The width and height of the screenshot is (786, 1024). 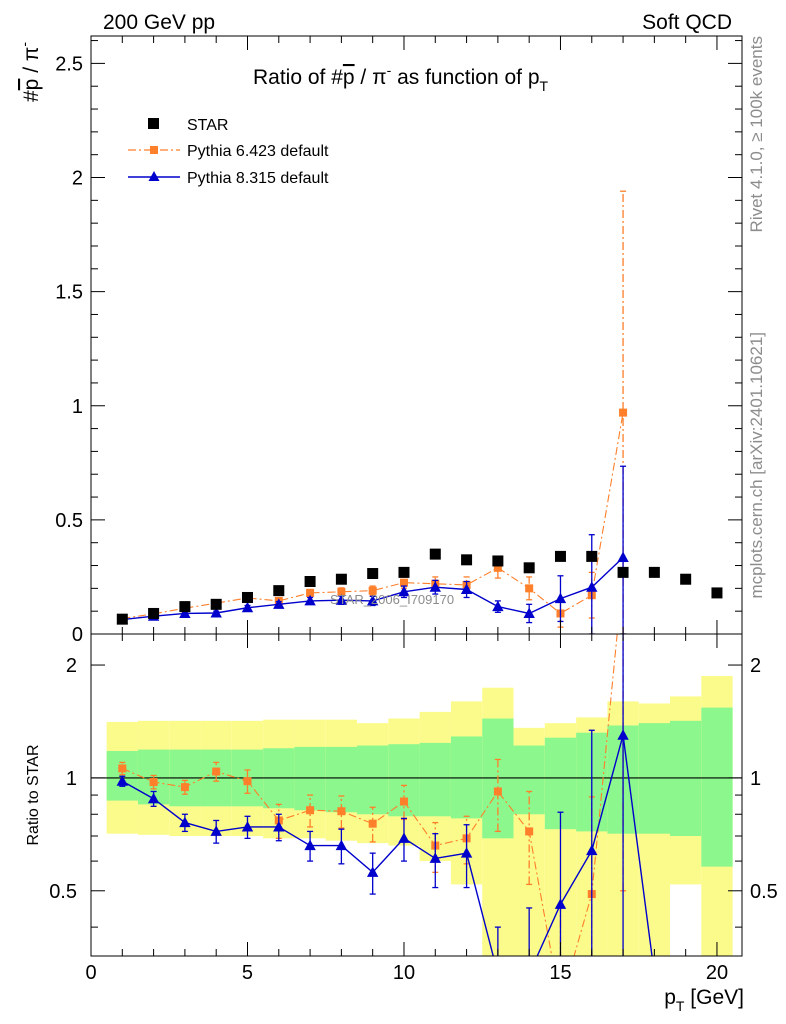 What do you see at coordinates (71, 779) in the screenshot?
I see `ratio-y-tick-label-left: 1` at bounding box center [71, 779].